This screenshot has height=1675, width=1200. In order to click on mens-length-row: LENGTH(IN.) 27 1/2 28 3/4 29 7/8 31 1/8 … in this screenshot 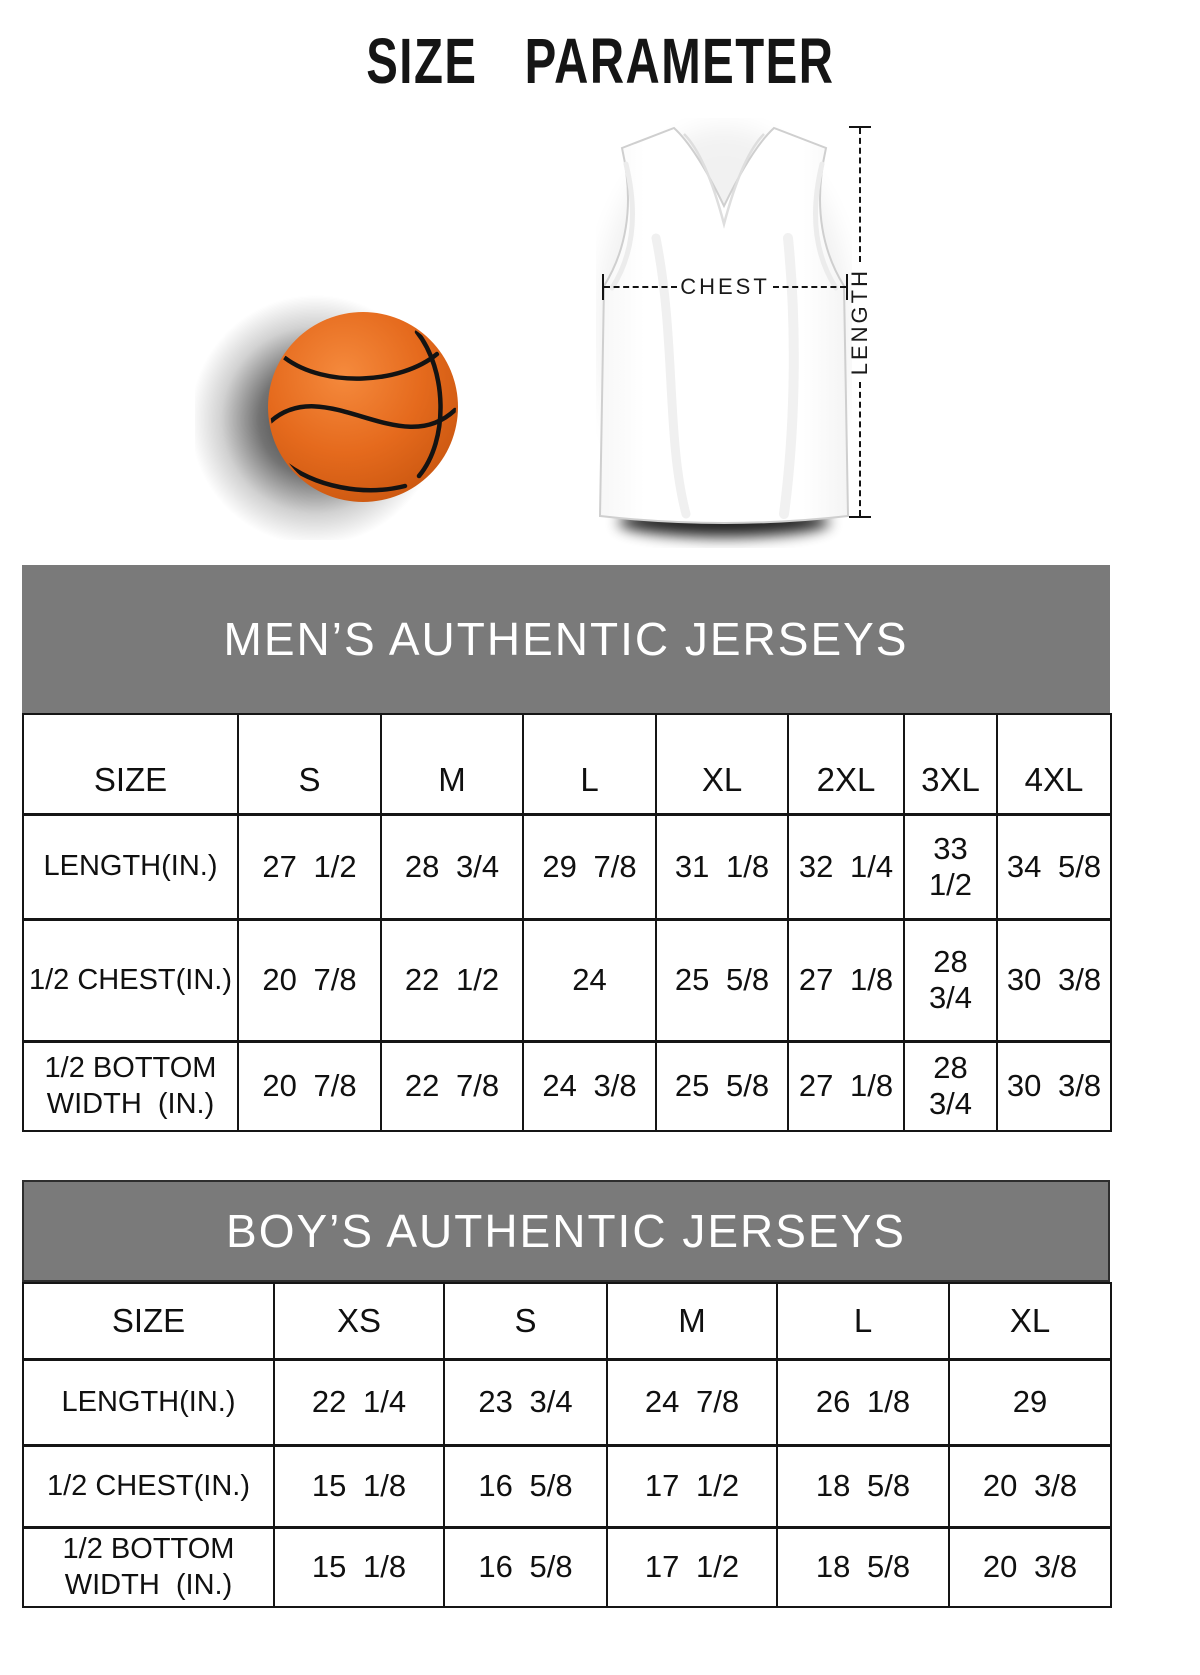, I will do `click(567, 866)`.